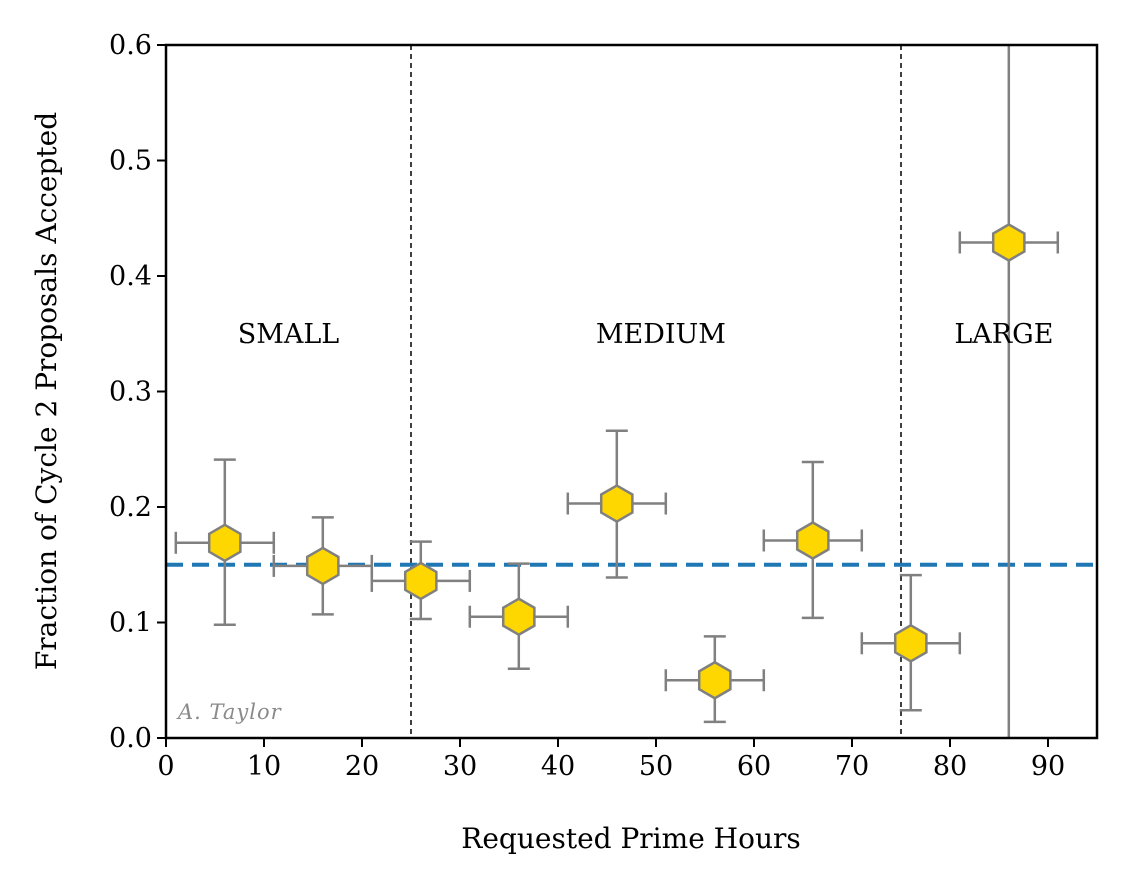 The image size is (1125, 887). What do you see at coordinates (611, 760) in the screenshot?
I see `x-axis-ticks: 0 10 20 30 40 50 60 70 80 90` at bounding box center [611, 760].